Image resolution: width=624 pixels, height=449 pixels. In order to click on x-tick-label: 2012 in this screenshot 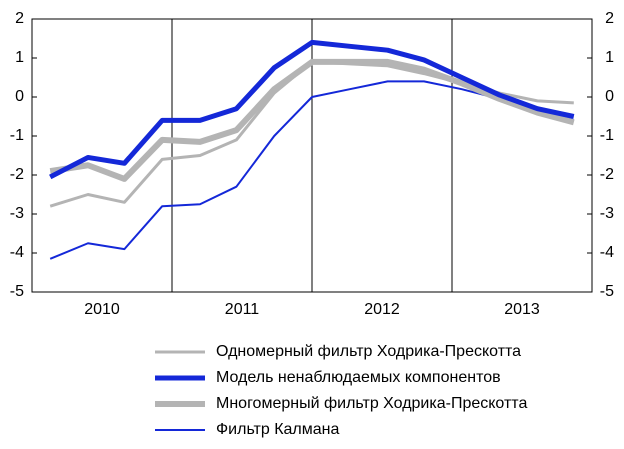, I will do `click(382, 309)`.